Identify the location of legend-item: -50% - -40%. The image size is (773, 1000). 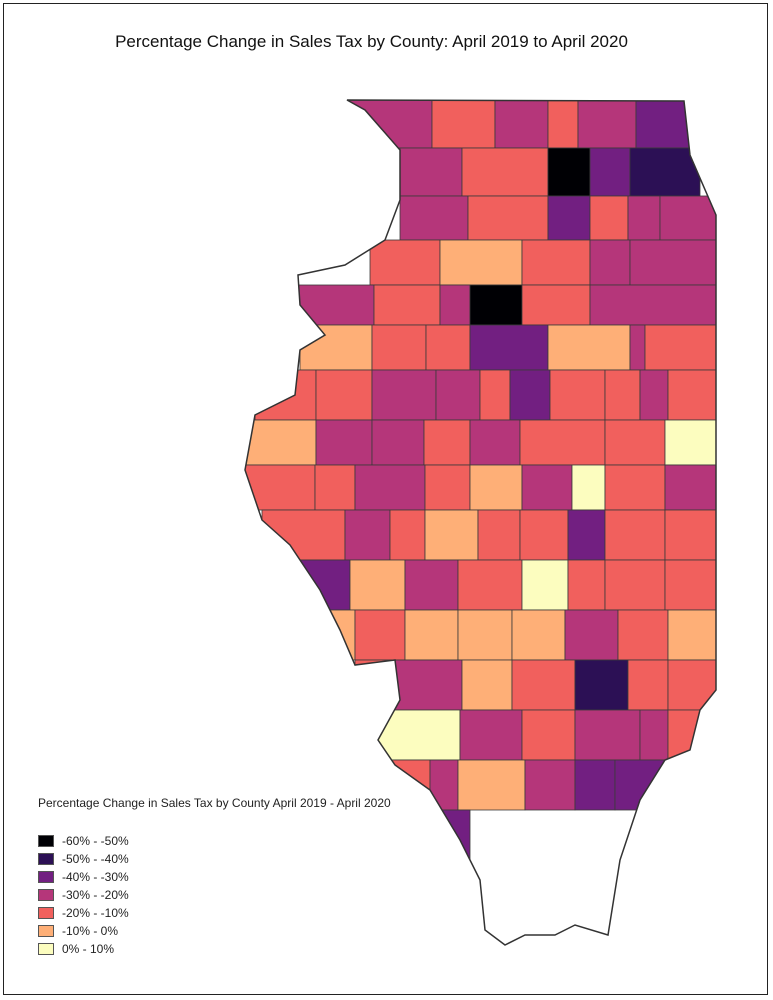
(214, 859).